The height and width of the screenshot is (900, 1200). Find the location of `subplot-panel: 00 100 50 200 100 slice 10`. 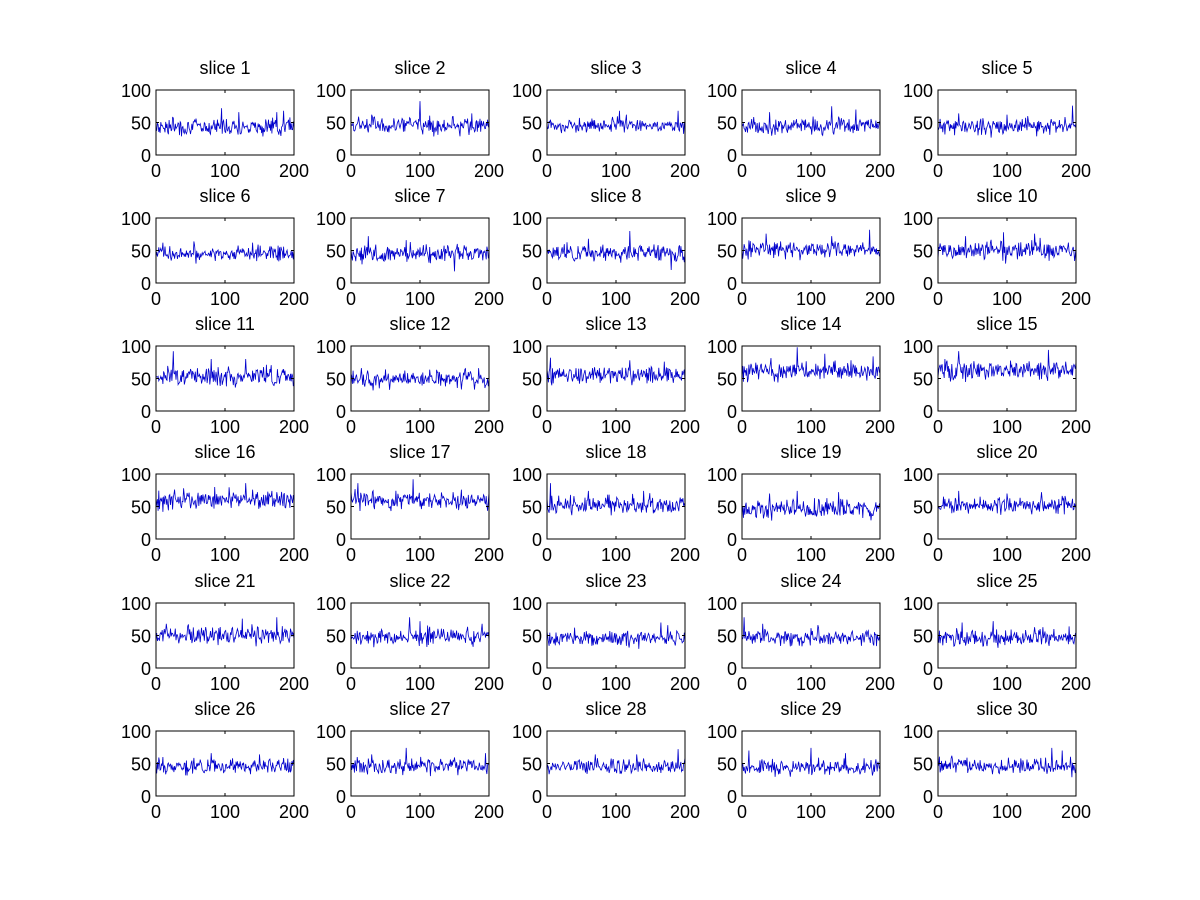

subplot-panel: 00 100 50 200 100 slice 10 is located at coordinates (997, 247).